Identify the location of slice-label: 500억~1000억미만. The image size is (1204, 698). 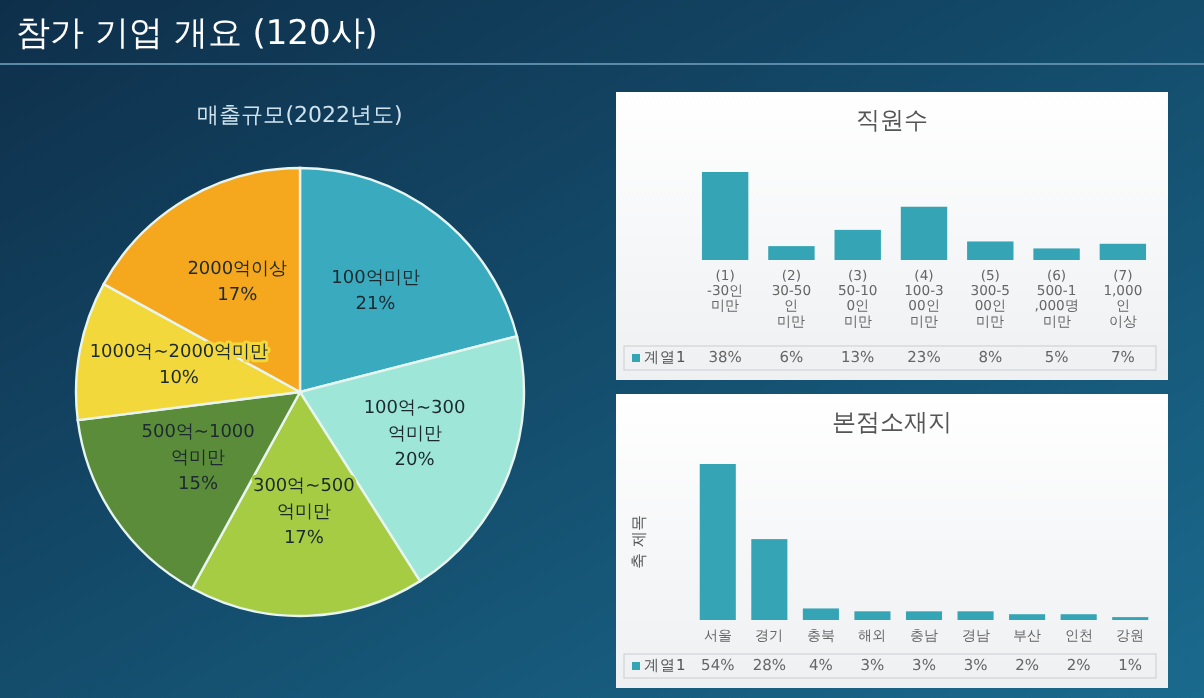
(198, 446).